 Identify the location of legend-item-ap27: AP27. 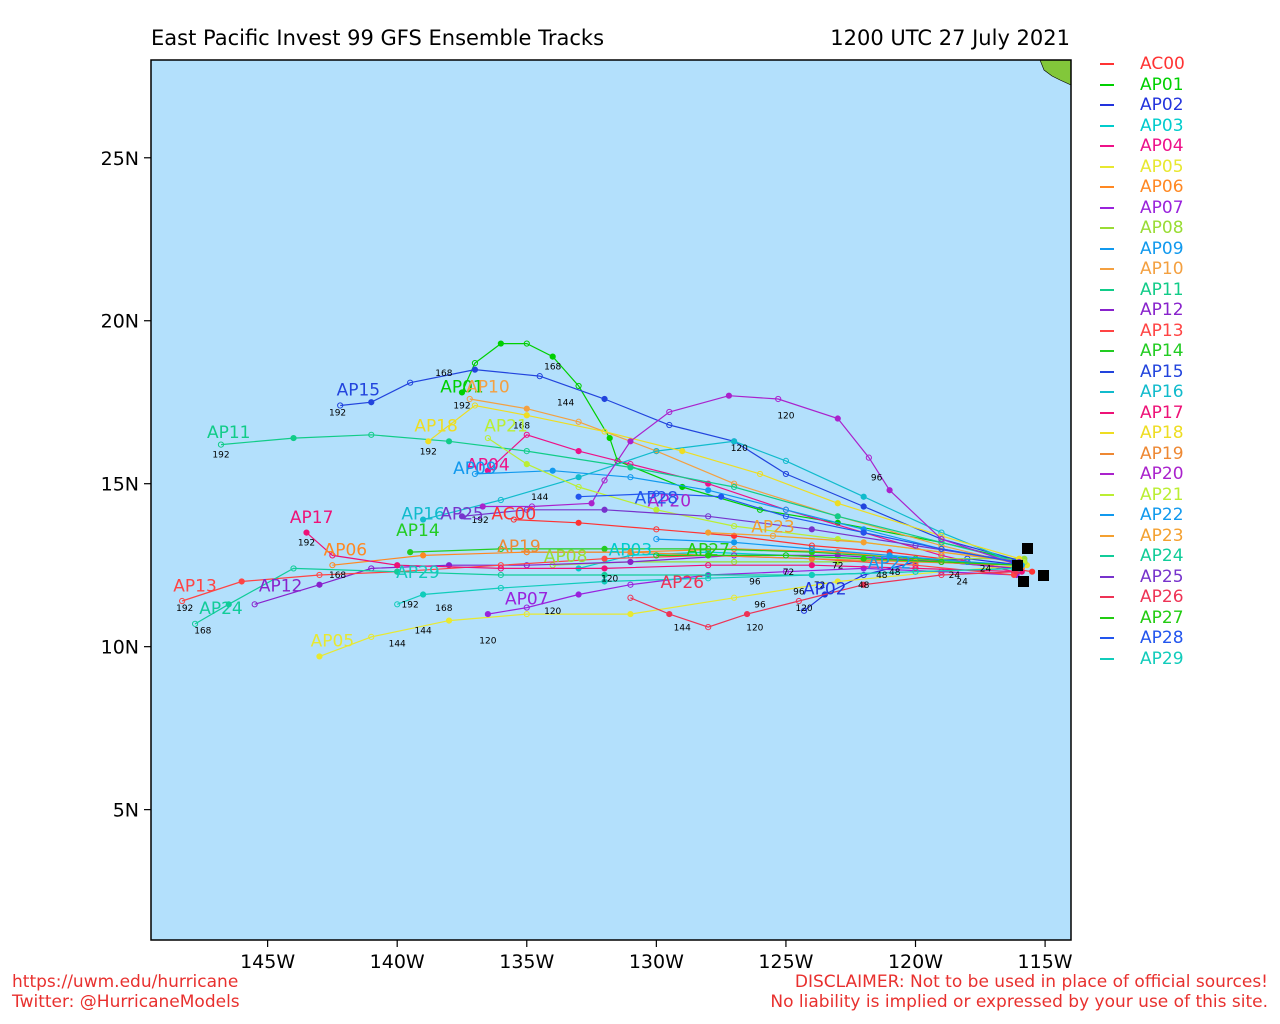
(1142, 618).